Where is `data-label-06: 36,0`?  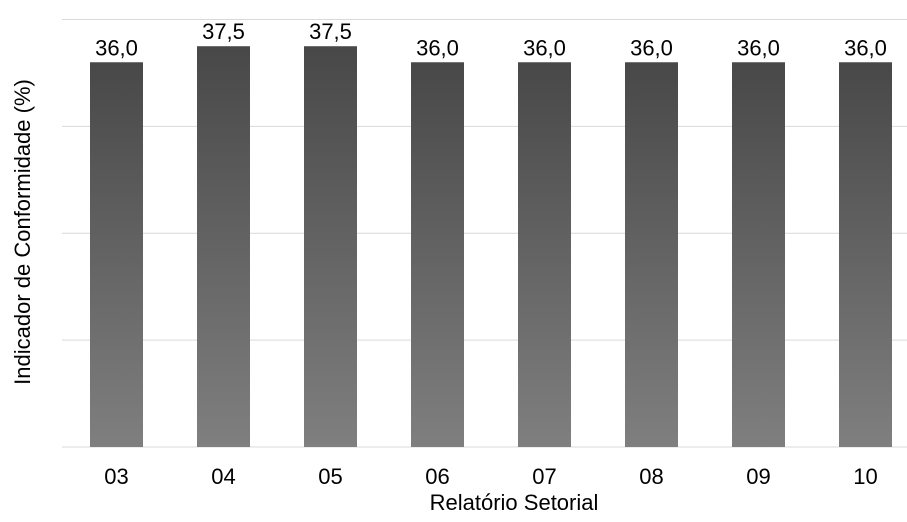
data-label-06: 36,0 is located at coordinates (437, 47).